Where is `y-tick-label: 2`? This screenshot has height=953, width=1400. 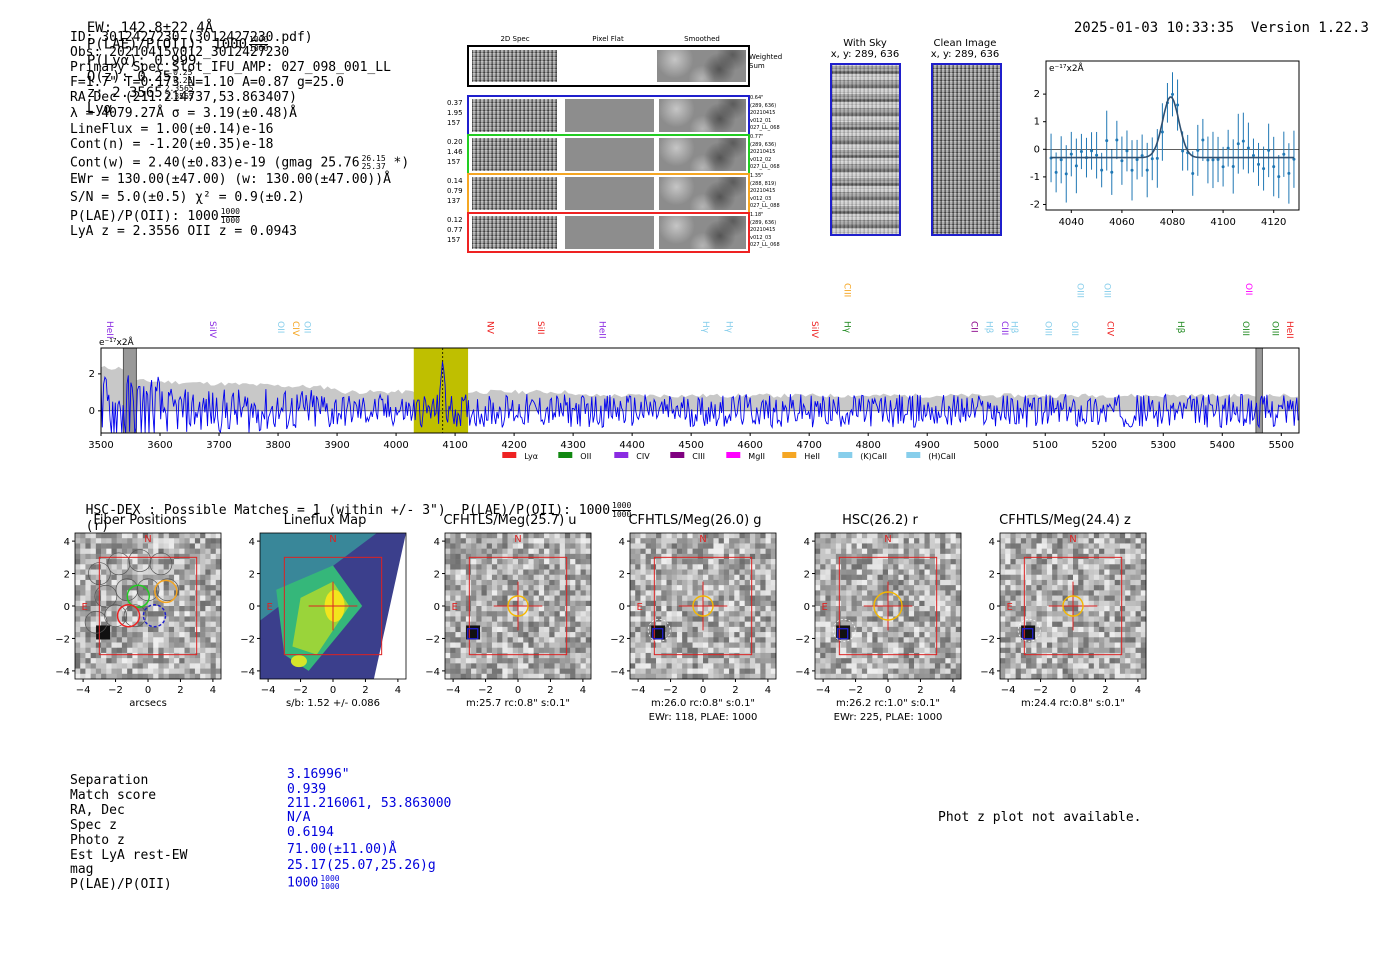 y-tick-label: 2 is located at coordinates (67, 575).